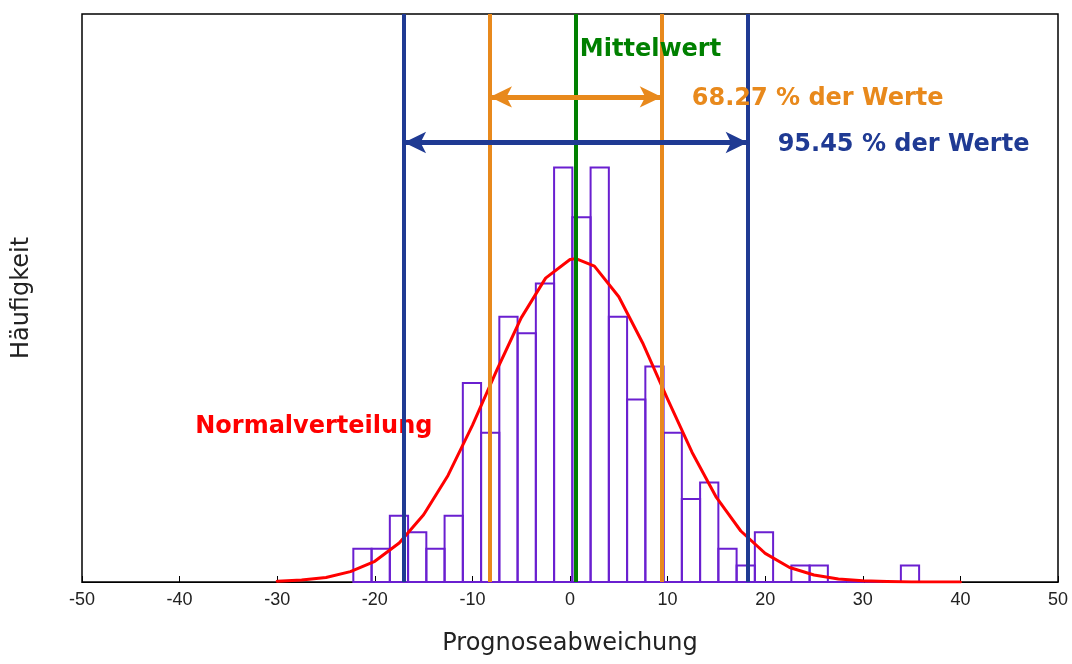 This screenshot has height=664, width=1072. Describe the element at coordinates (570, 599) in the screenshot. I see `x-tick-label: 0` at that location.